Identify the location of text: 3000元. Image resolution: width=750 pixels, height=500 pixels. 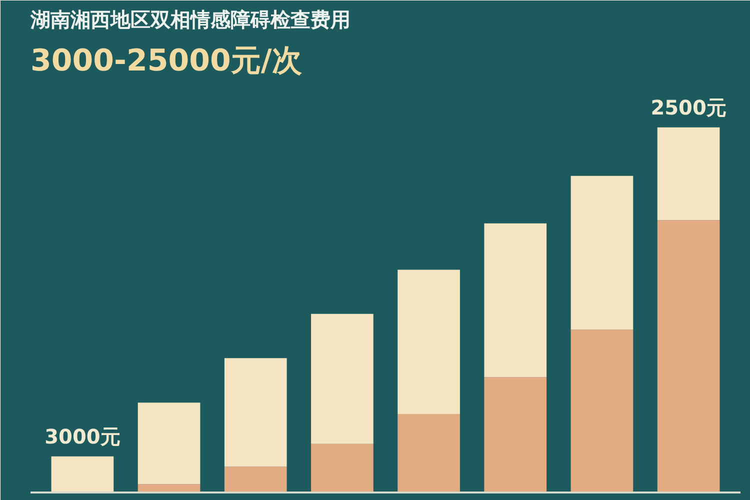
(82, 436).